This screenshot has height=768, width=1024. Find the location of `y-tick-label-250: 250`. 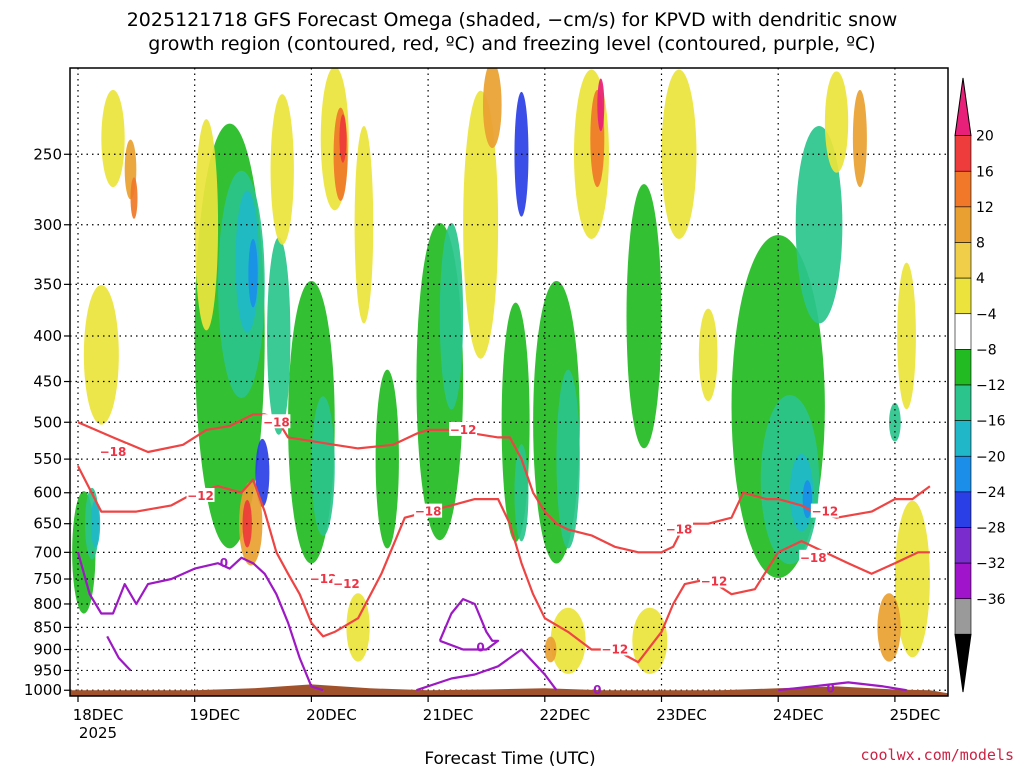

y-tick-label-250: 250 is located at coordinates (47, 154).